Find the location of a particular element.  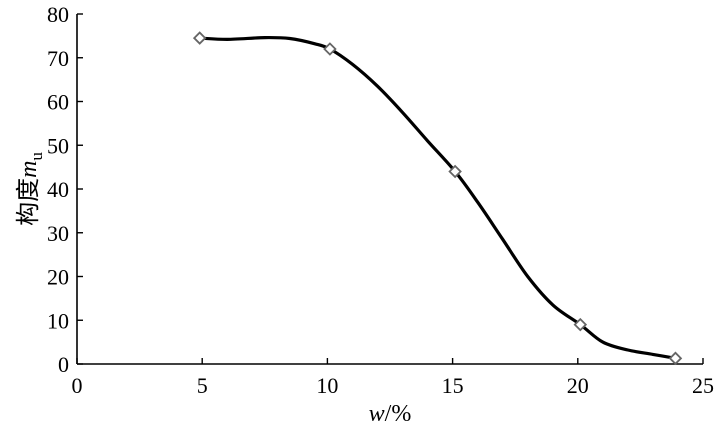

y-ticks: 0 10 20 30 40 50 60 70 80 is located at coordinates (65, 189).